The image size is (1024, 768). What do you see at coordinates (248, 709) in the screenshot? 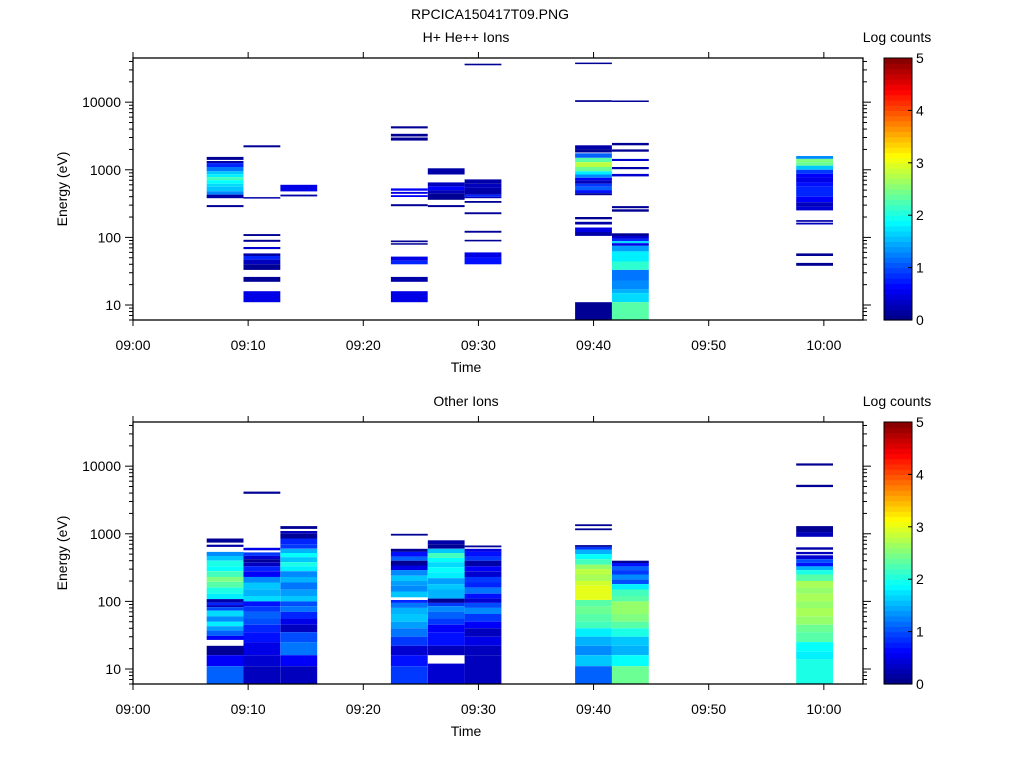
I see `x-tick-label: 09:10` at bounding box center [248, 709].